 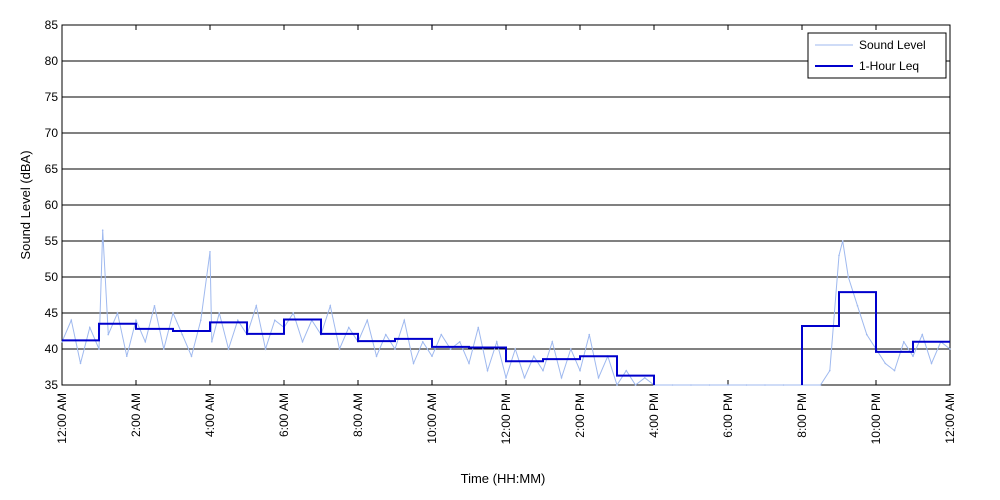 What do you see at coordinates (52, 241) in the screenshot?
I see `y-tick-label: 55` at bounding box center [52, 241].